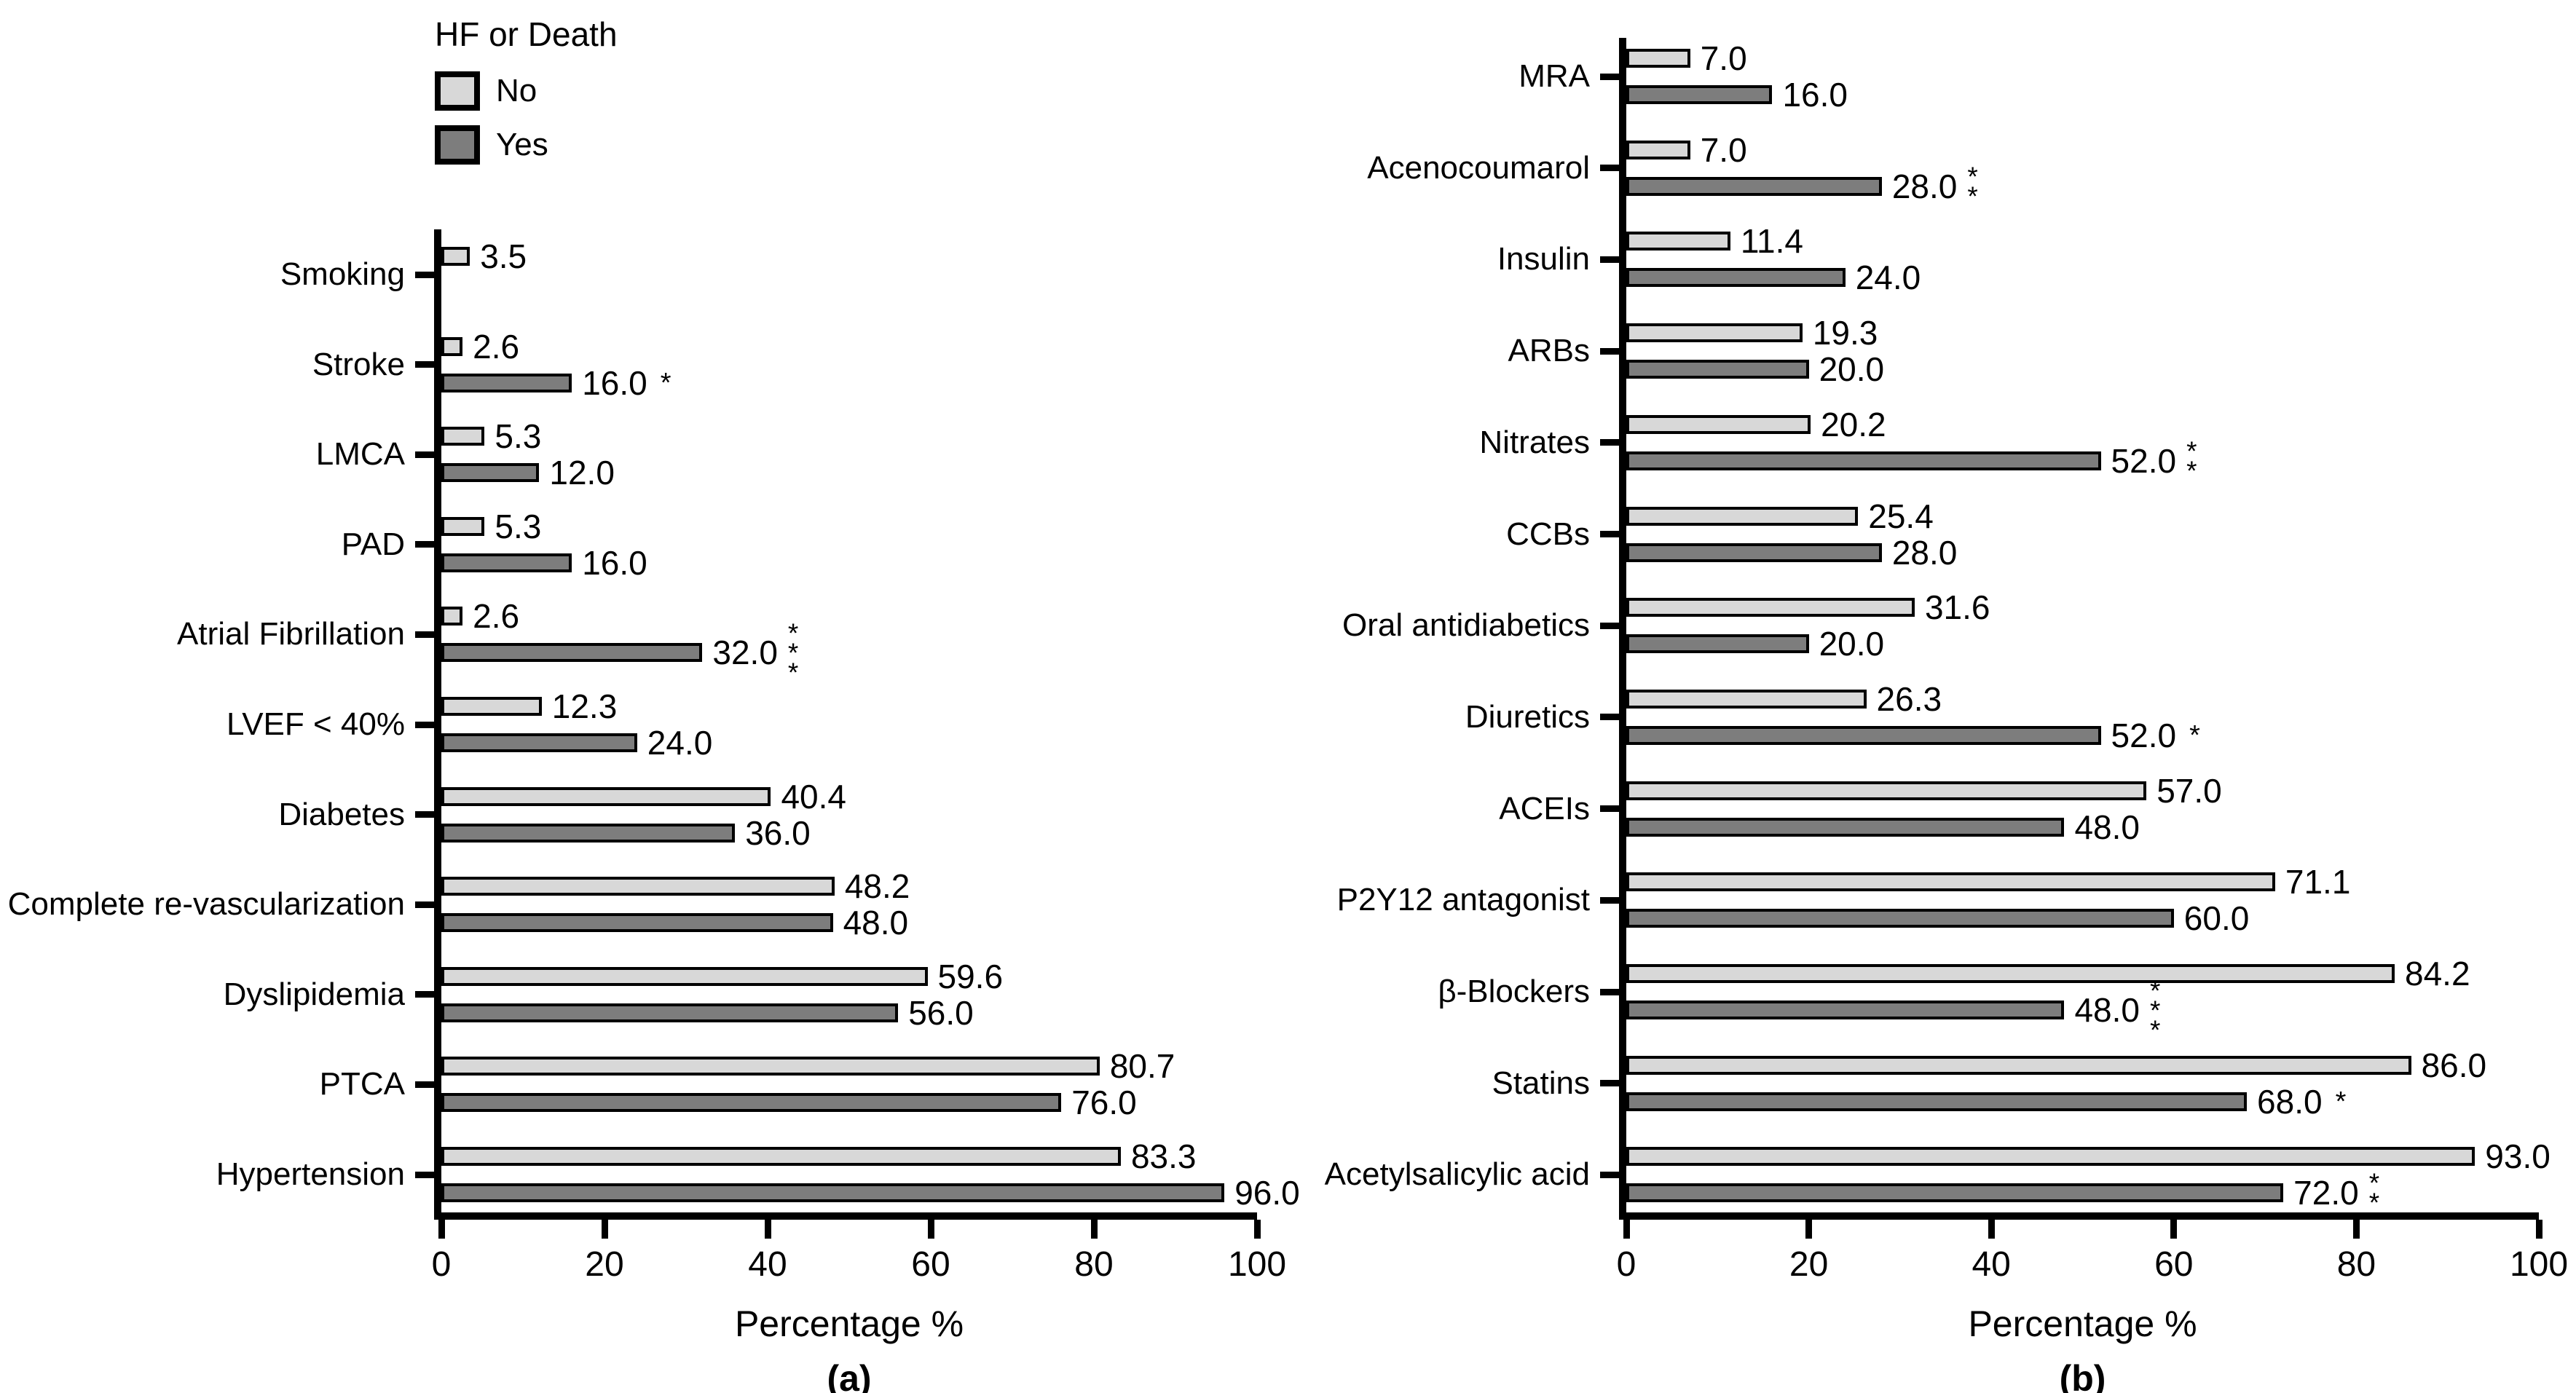 The image size is (2576, 1393). I want to click on value-label-yes: 20.0, so click(1852, 369).